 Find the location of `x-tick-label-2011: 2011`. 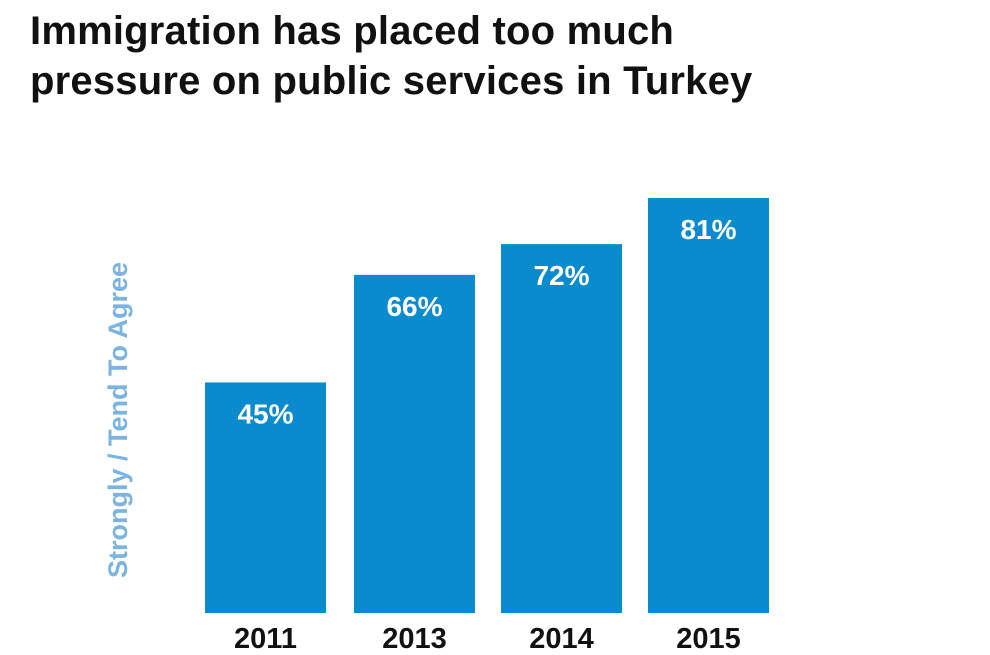

x-tick-label-2011: 2011 is located at coordinates (265, 639).